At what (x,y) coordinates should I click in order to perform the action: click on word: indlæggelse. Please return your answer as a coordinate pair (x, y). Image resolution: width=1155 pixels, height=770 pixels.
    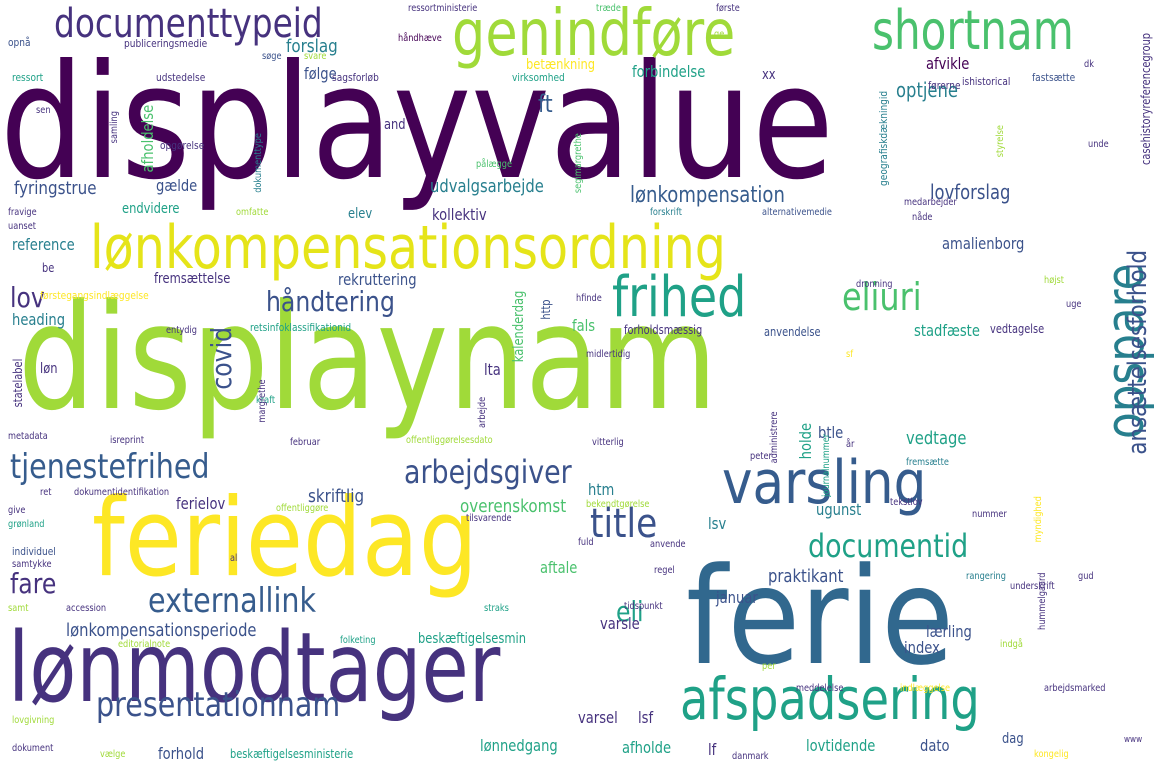
    Looking at the image, I should click on (925, 688).